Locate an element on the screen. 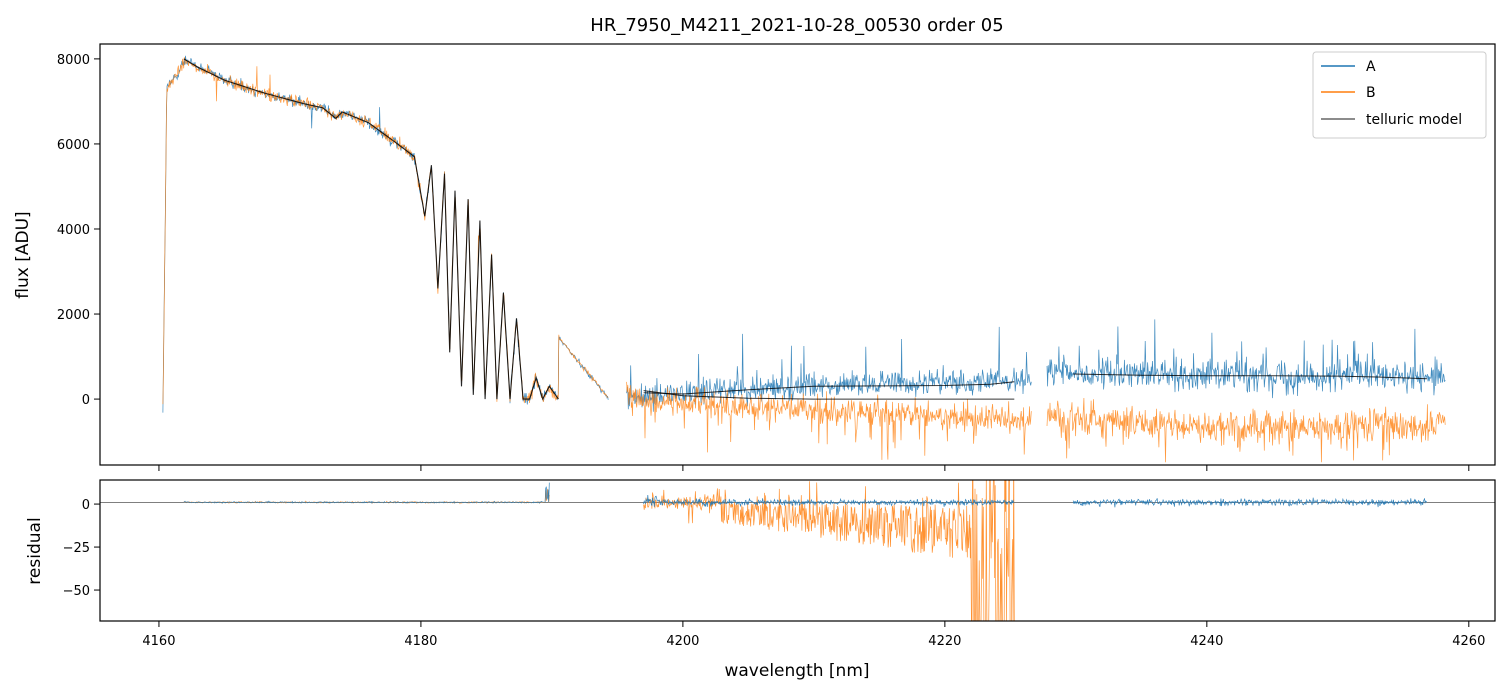 This screenshot has height=696, width=1510. residual-x-tick-label: 4240 is located at coordinates (1206, 641).